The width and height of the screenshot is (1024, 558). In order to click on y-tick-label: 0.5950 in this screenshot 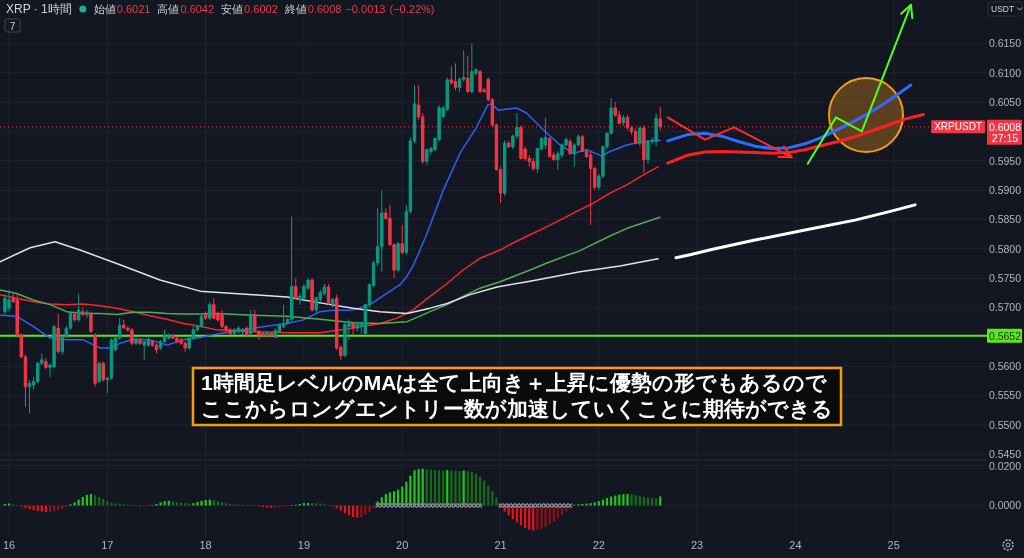, I will do `click(1005, 160)`.